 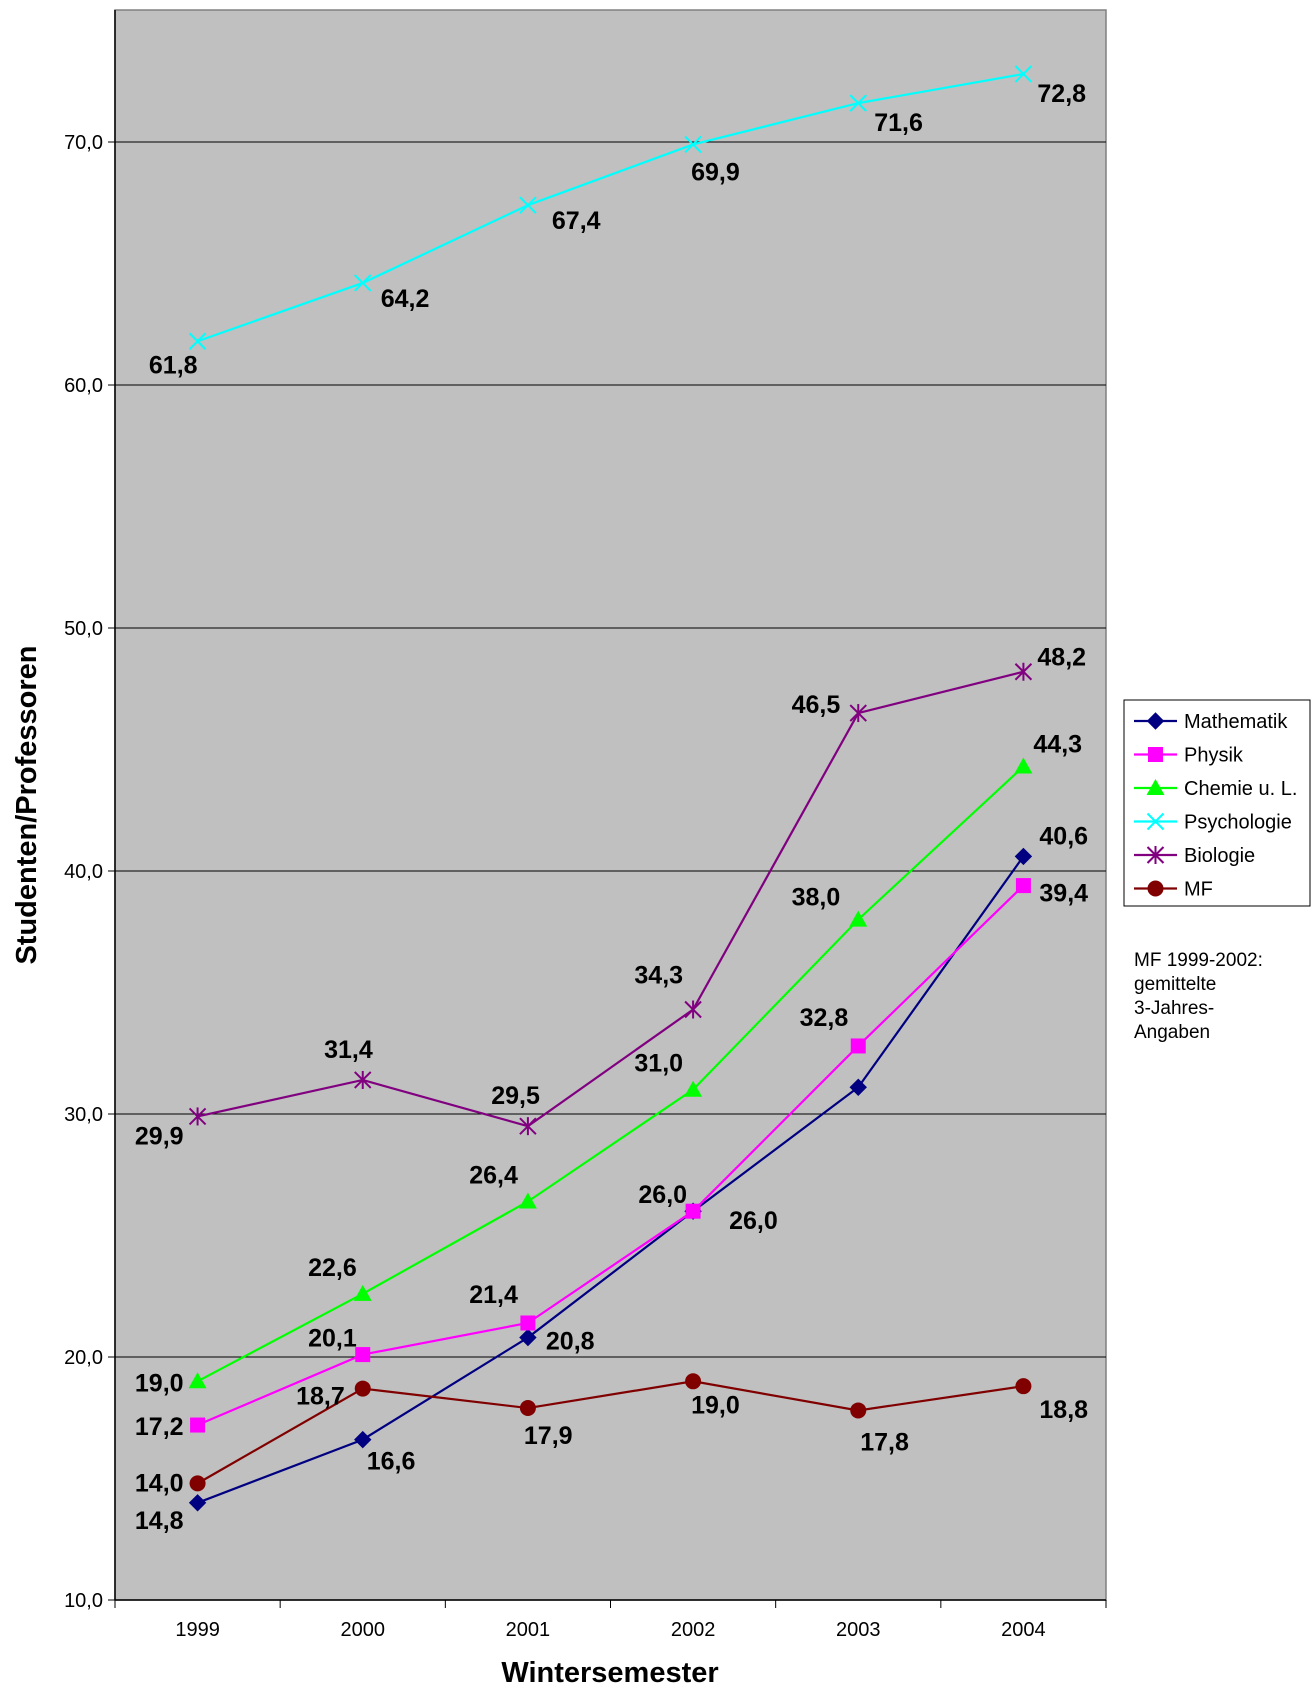 I want to click on legend-item: Chemie u. L., so click(x=1215, y=789).